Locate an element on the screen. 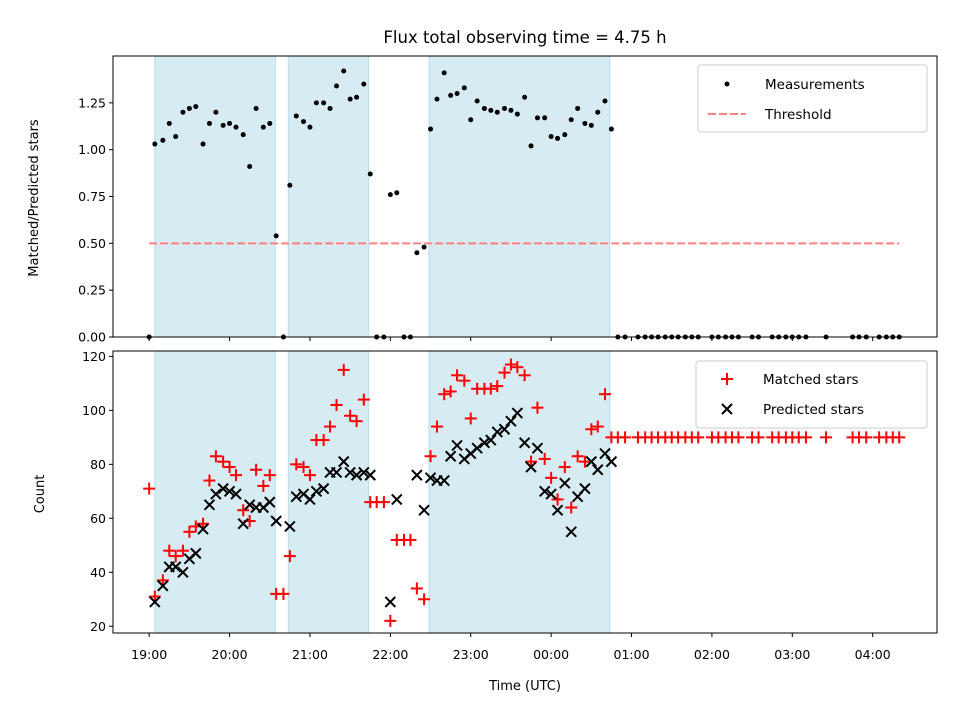 The width and height of the screenshot is (960, 725). bottom-y-tick-label: 60 is located at coordinates (98, 518).